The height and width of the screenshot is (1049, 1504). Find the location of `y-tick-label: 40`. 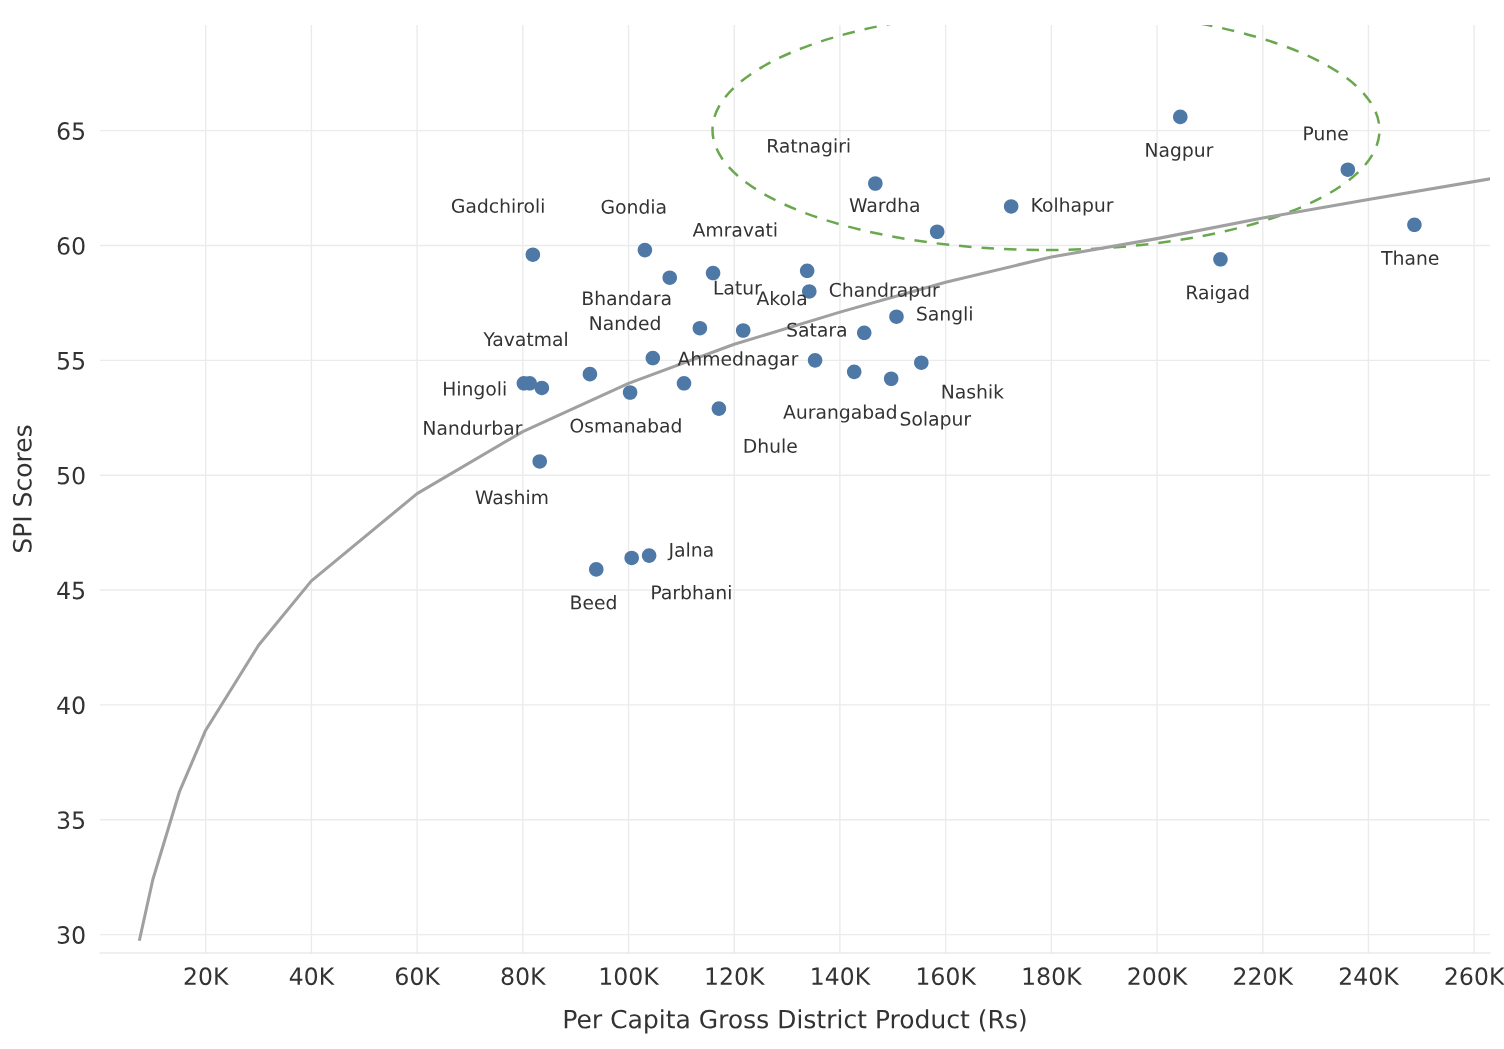

y-tick-label: 40 is located at coordinates (71, 705).